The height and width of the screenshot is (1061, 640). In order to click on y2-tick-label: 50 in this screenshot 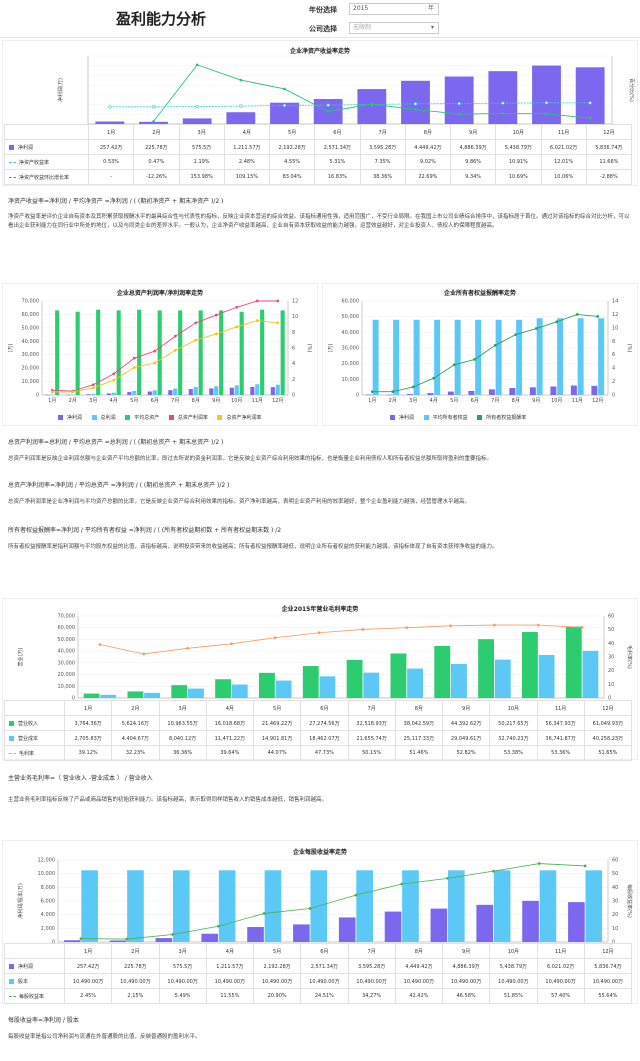, I will do `click(611, 630)`.